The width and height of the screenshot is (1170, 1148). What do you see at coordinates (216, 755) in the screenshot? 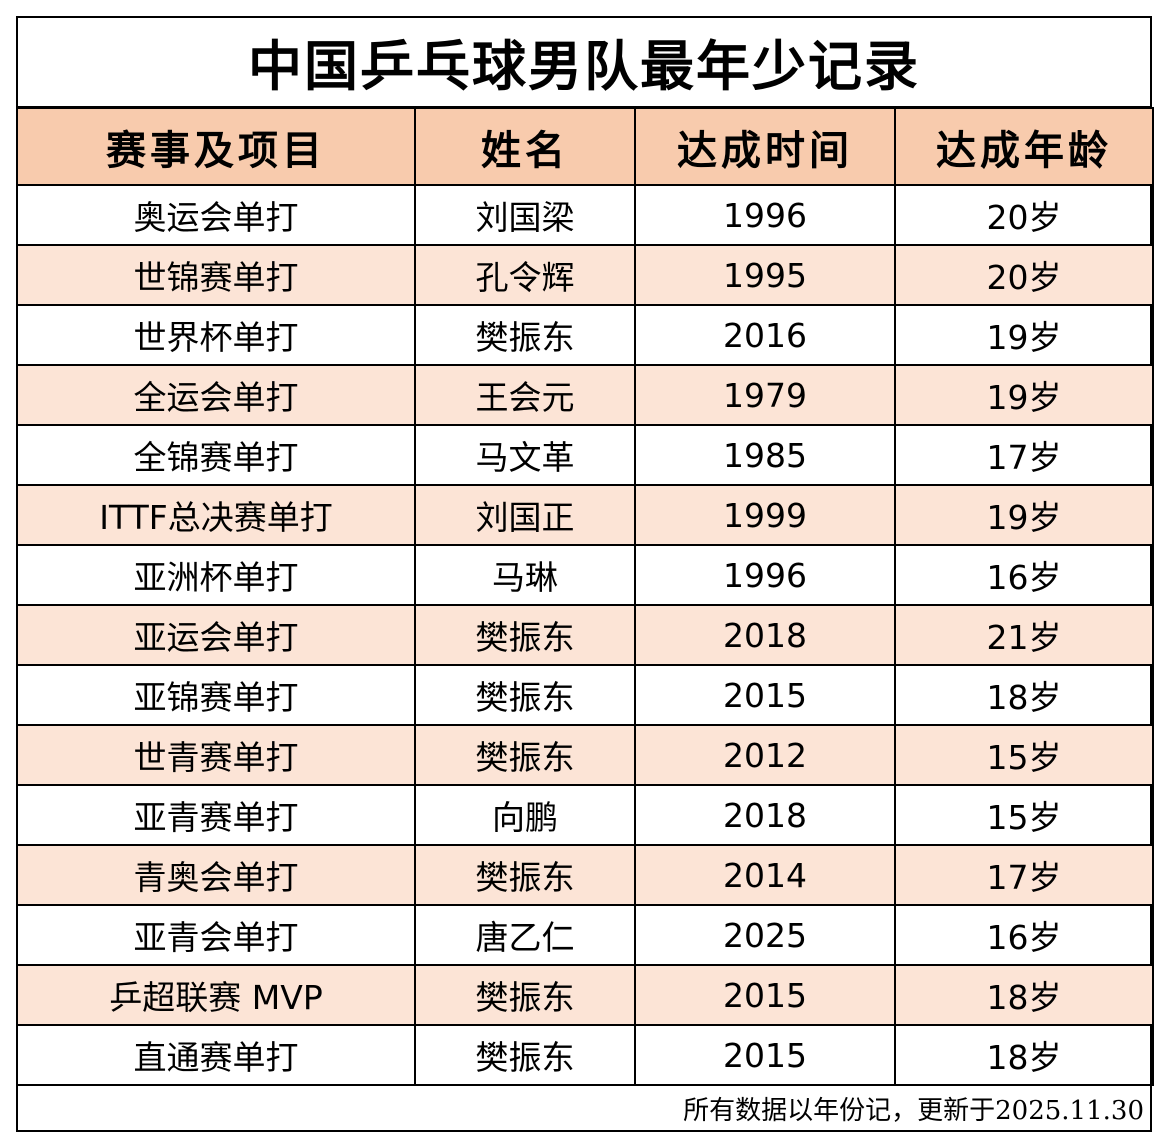
I see `cell-event: 世青赛单打` at bounding box center [216, 755].